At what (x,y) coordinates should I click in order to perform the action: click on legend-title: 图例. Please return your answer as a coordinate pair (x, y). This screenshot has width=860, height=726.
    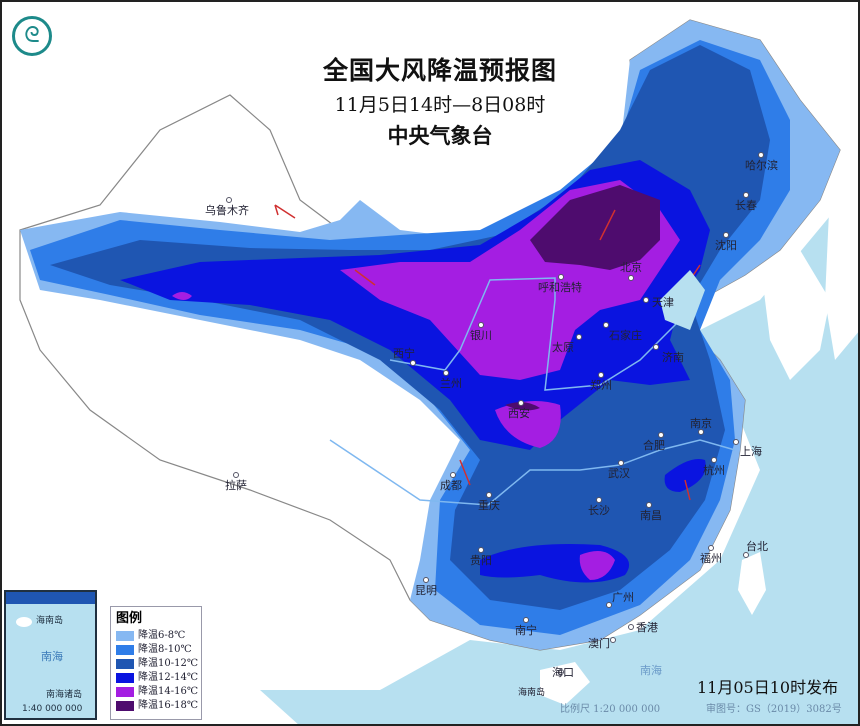
    Looking at the image, I should click on (129, 618).